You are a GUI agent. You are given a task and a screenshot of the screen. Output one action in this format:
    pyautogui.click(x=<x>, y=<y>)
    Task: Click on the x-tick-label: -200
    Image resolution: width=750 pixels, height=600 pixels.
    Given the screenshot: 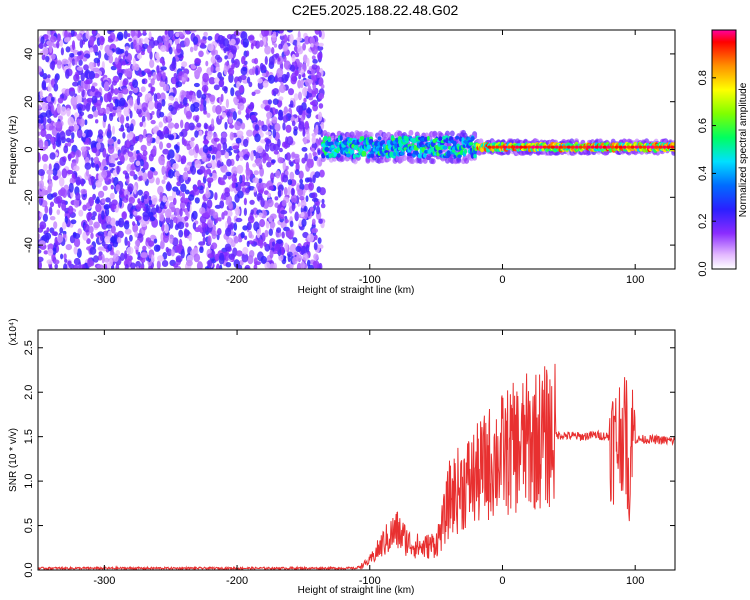 What is the action you would take?
    pyautogui.click(x=237, y=581)
    